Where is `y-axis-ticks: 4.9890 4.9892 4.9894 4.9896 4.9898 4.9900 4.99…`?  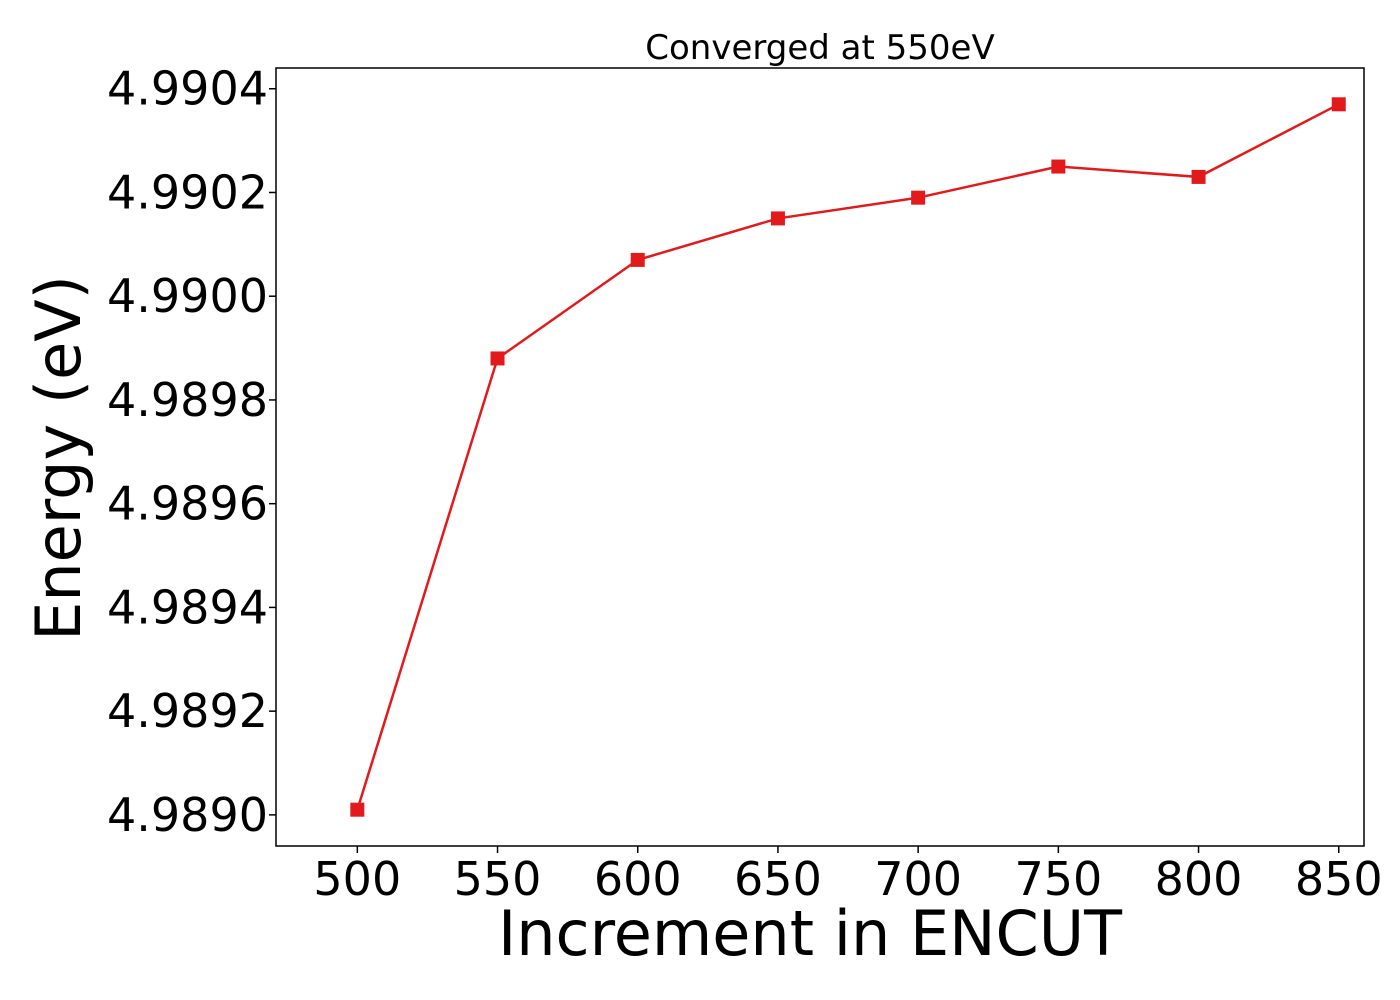 y-axis-ticks: 4.9890 4.9892 4.9894 4.9896 4.9898 4.9900 4.99… is located at coordinates (191, 452).